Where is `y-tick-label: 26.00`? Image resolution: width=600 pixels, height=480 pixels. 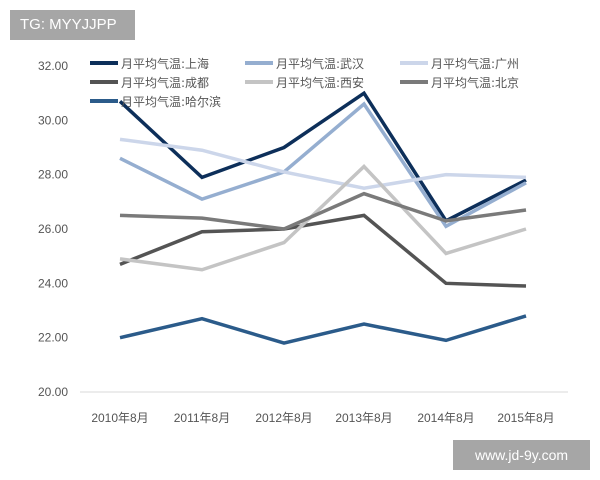 y-tick-label: 26.00 is located at coordinates (53, 229).